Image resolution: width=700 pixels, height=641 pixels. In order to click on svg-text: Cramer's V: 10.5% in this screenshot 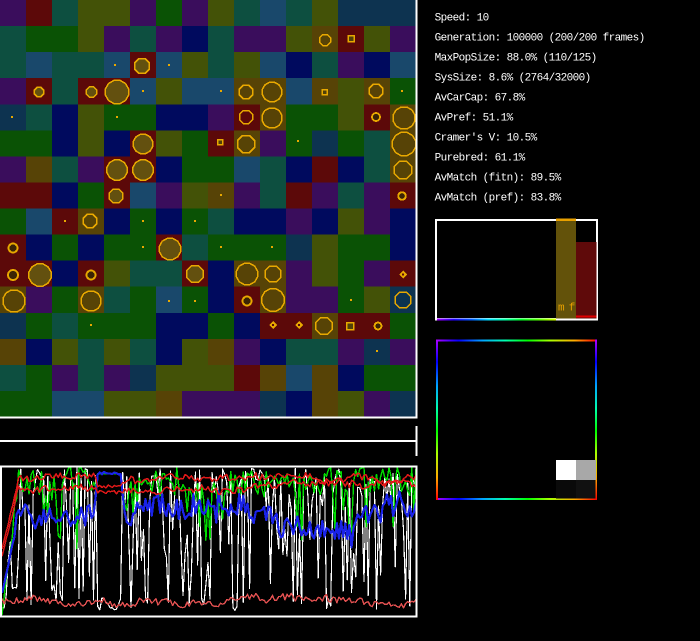, I will do `click(486, 139)`.